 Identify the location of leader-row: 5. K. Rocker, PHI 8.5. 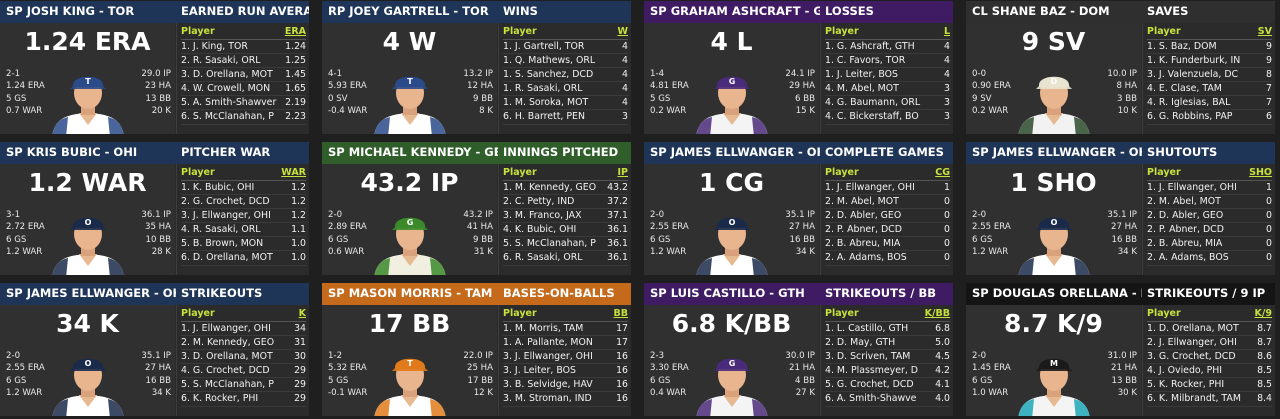
(1209, 385).